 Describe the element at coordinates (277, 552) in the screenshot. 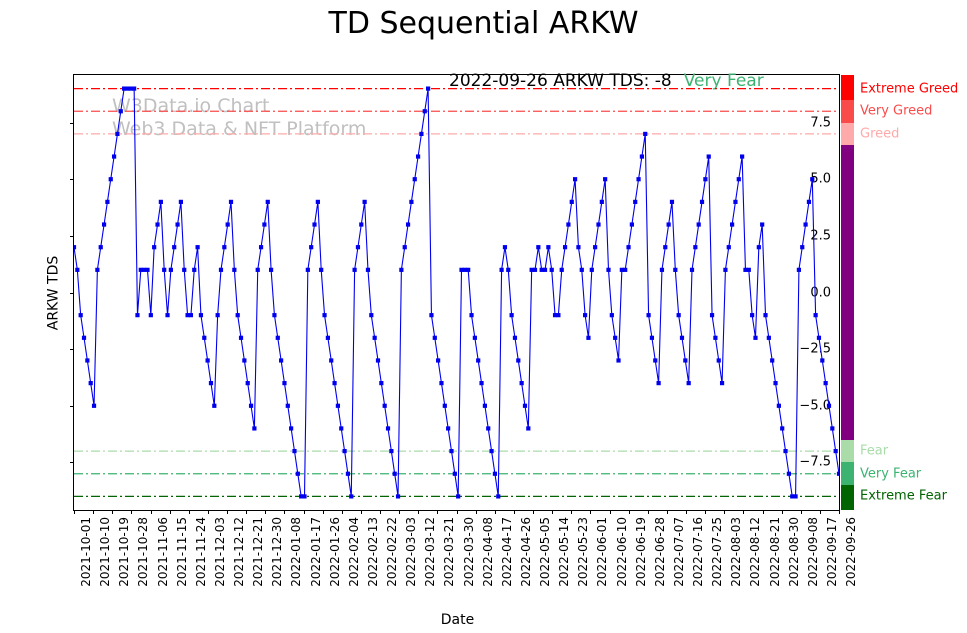

I see `x-tick-label: 2021-12-30` at that location.